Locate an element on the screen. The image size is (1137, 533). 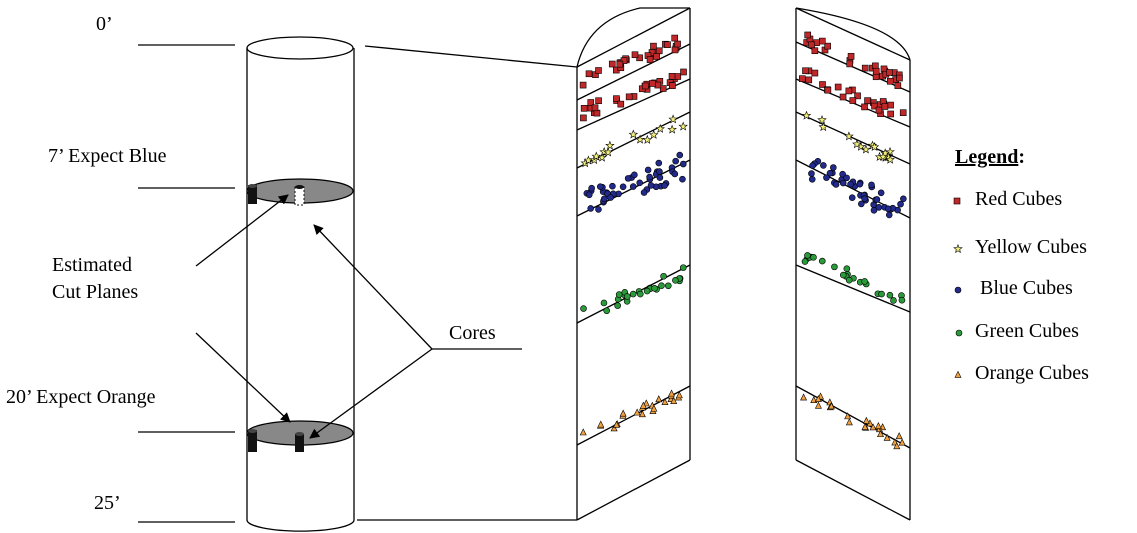
core-sample-blue-right is located at coordinates (299, 195).